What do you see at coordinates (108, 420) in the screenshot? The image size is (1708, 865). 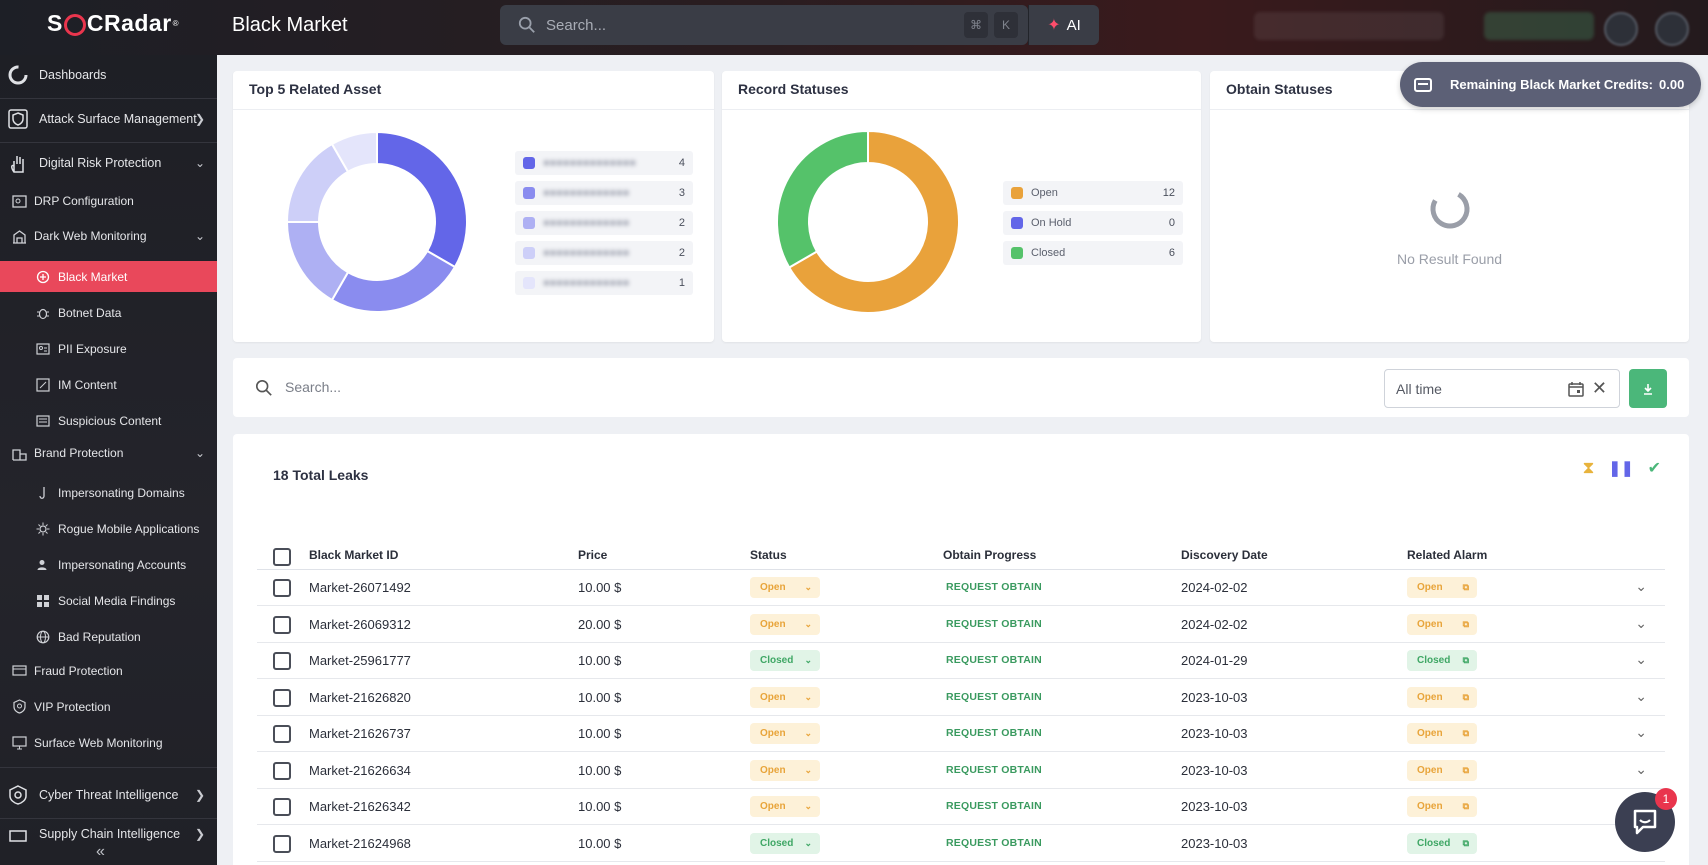 I see `sidebar-item-suspicious: Suspicious Content` at bounding box center [108, 420].